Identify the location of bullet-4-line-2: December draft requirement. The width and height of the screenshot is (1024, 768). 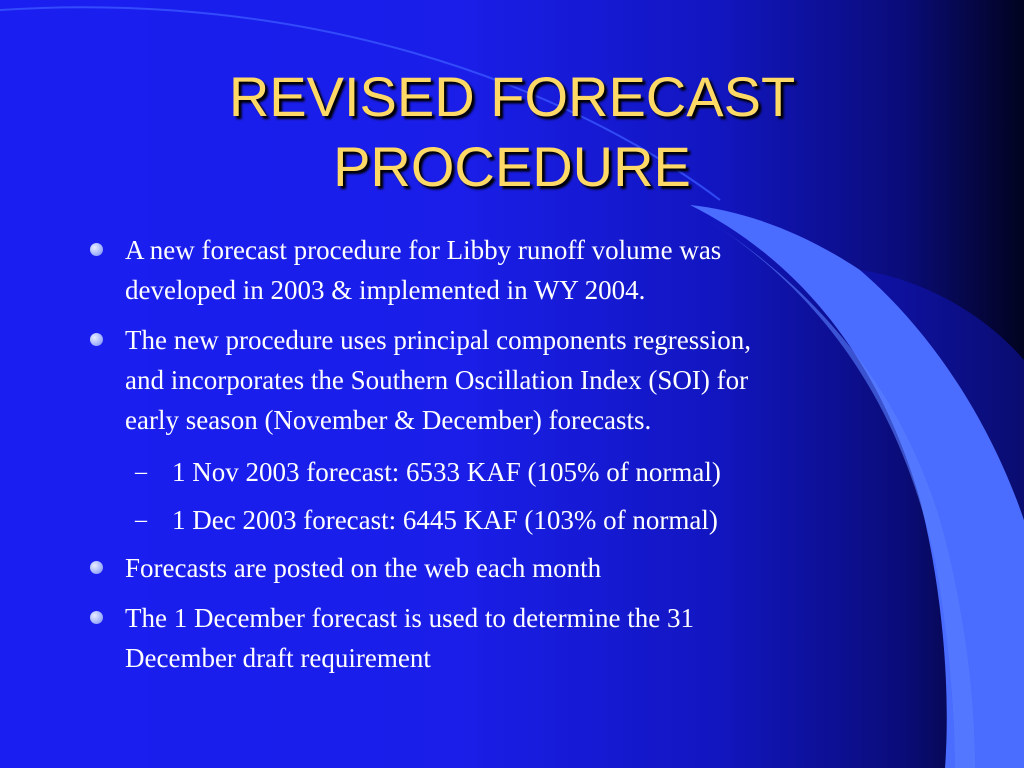
(278, 658).